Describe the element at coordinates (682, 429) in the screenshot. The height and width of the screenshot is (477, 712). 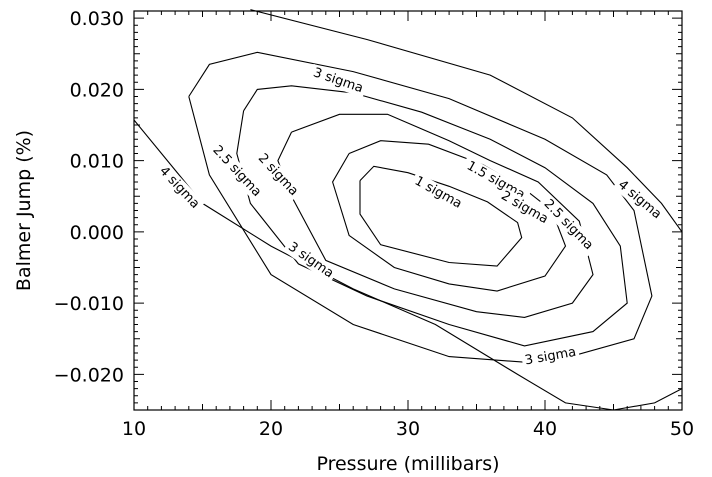
I see `x-tick-label: 50` at that location.